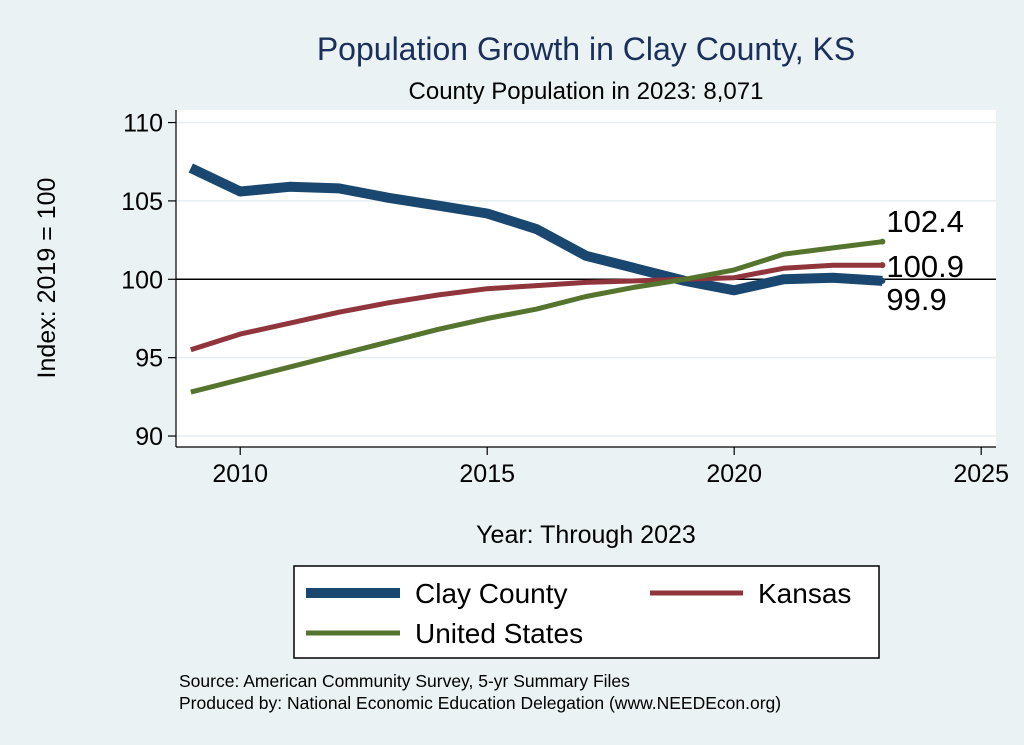  Describe the element at coordinates (536, 307) in the screenshot. I see `series-line-kansas` at that location.